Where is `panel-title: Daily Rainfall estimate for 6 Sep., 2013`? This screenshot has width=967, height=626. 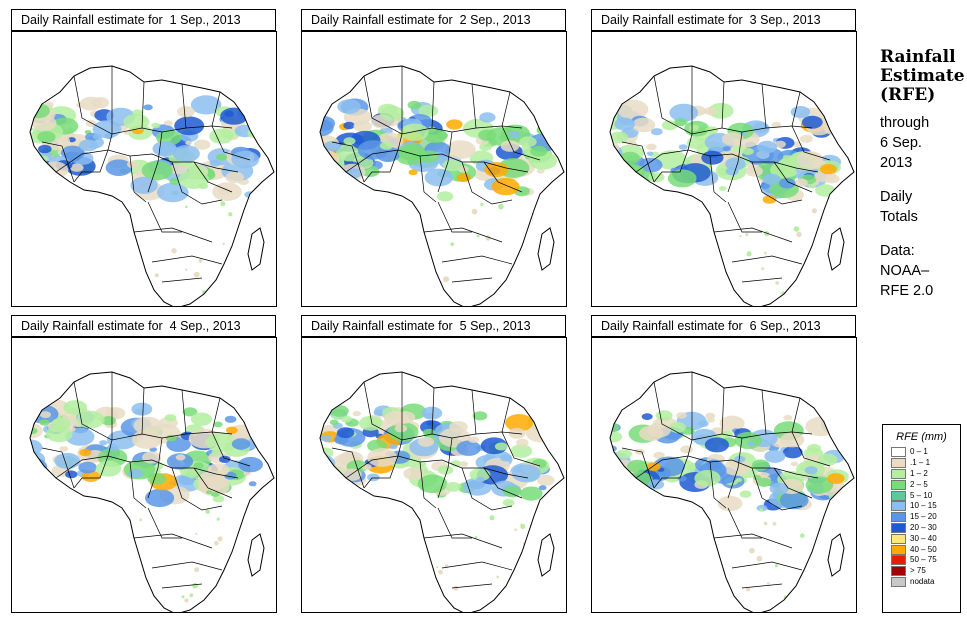 panel-title: Daily Rainfall estimate for 6 Sep., 2013 is located at coordinates (723, 326).